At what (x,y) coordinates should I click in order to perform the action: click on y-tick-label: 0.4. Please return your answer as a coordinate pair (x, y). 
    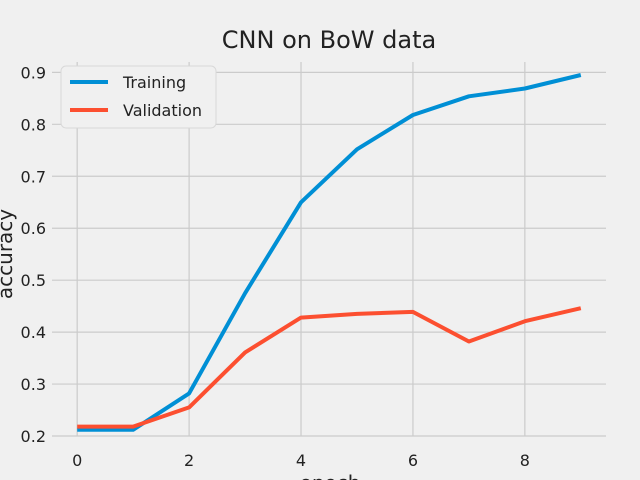
    Looking at the image, I should click on (33, 332).